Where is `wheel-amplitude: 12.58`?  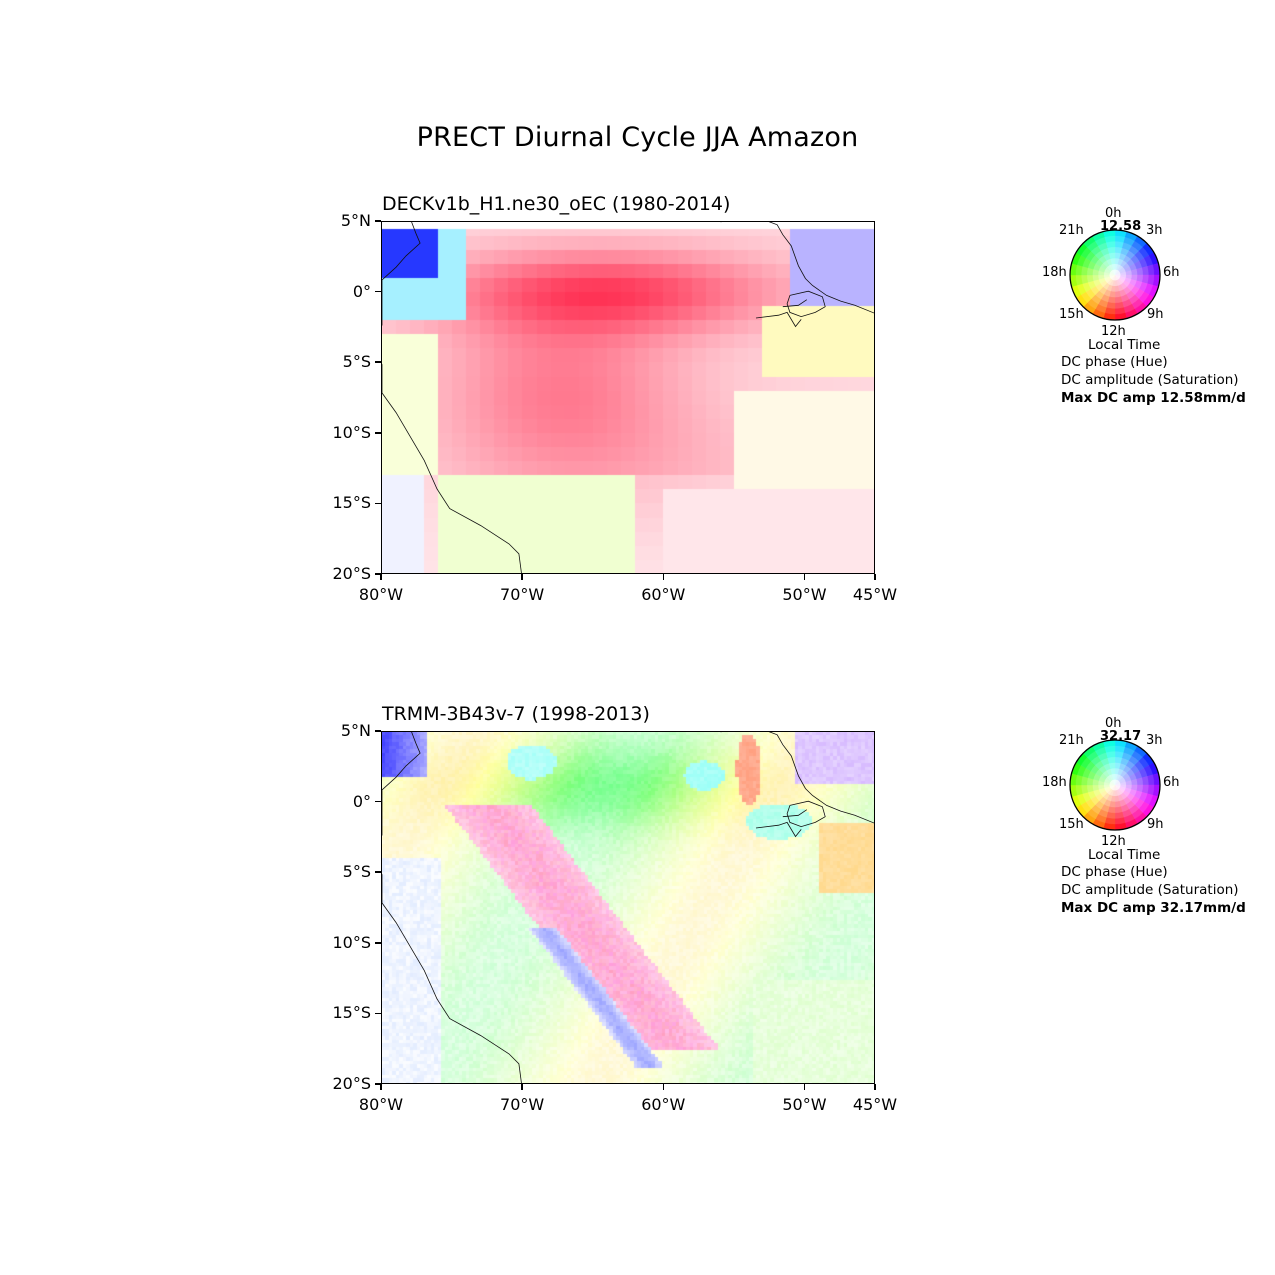
wheel-amplitude: 12.58 is located at coordinates (1121, 226).